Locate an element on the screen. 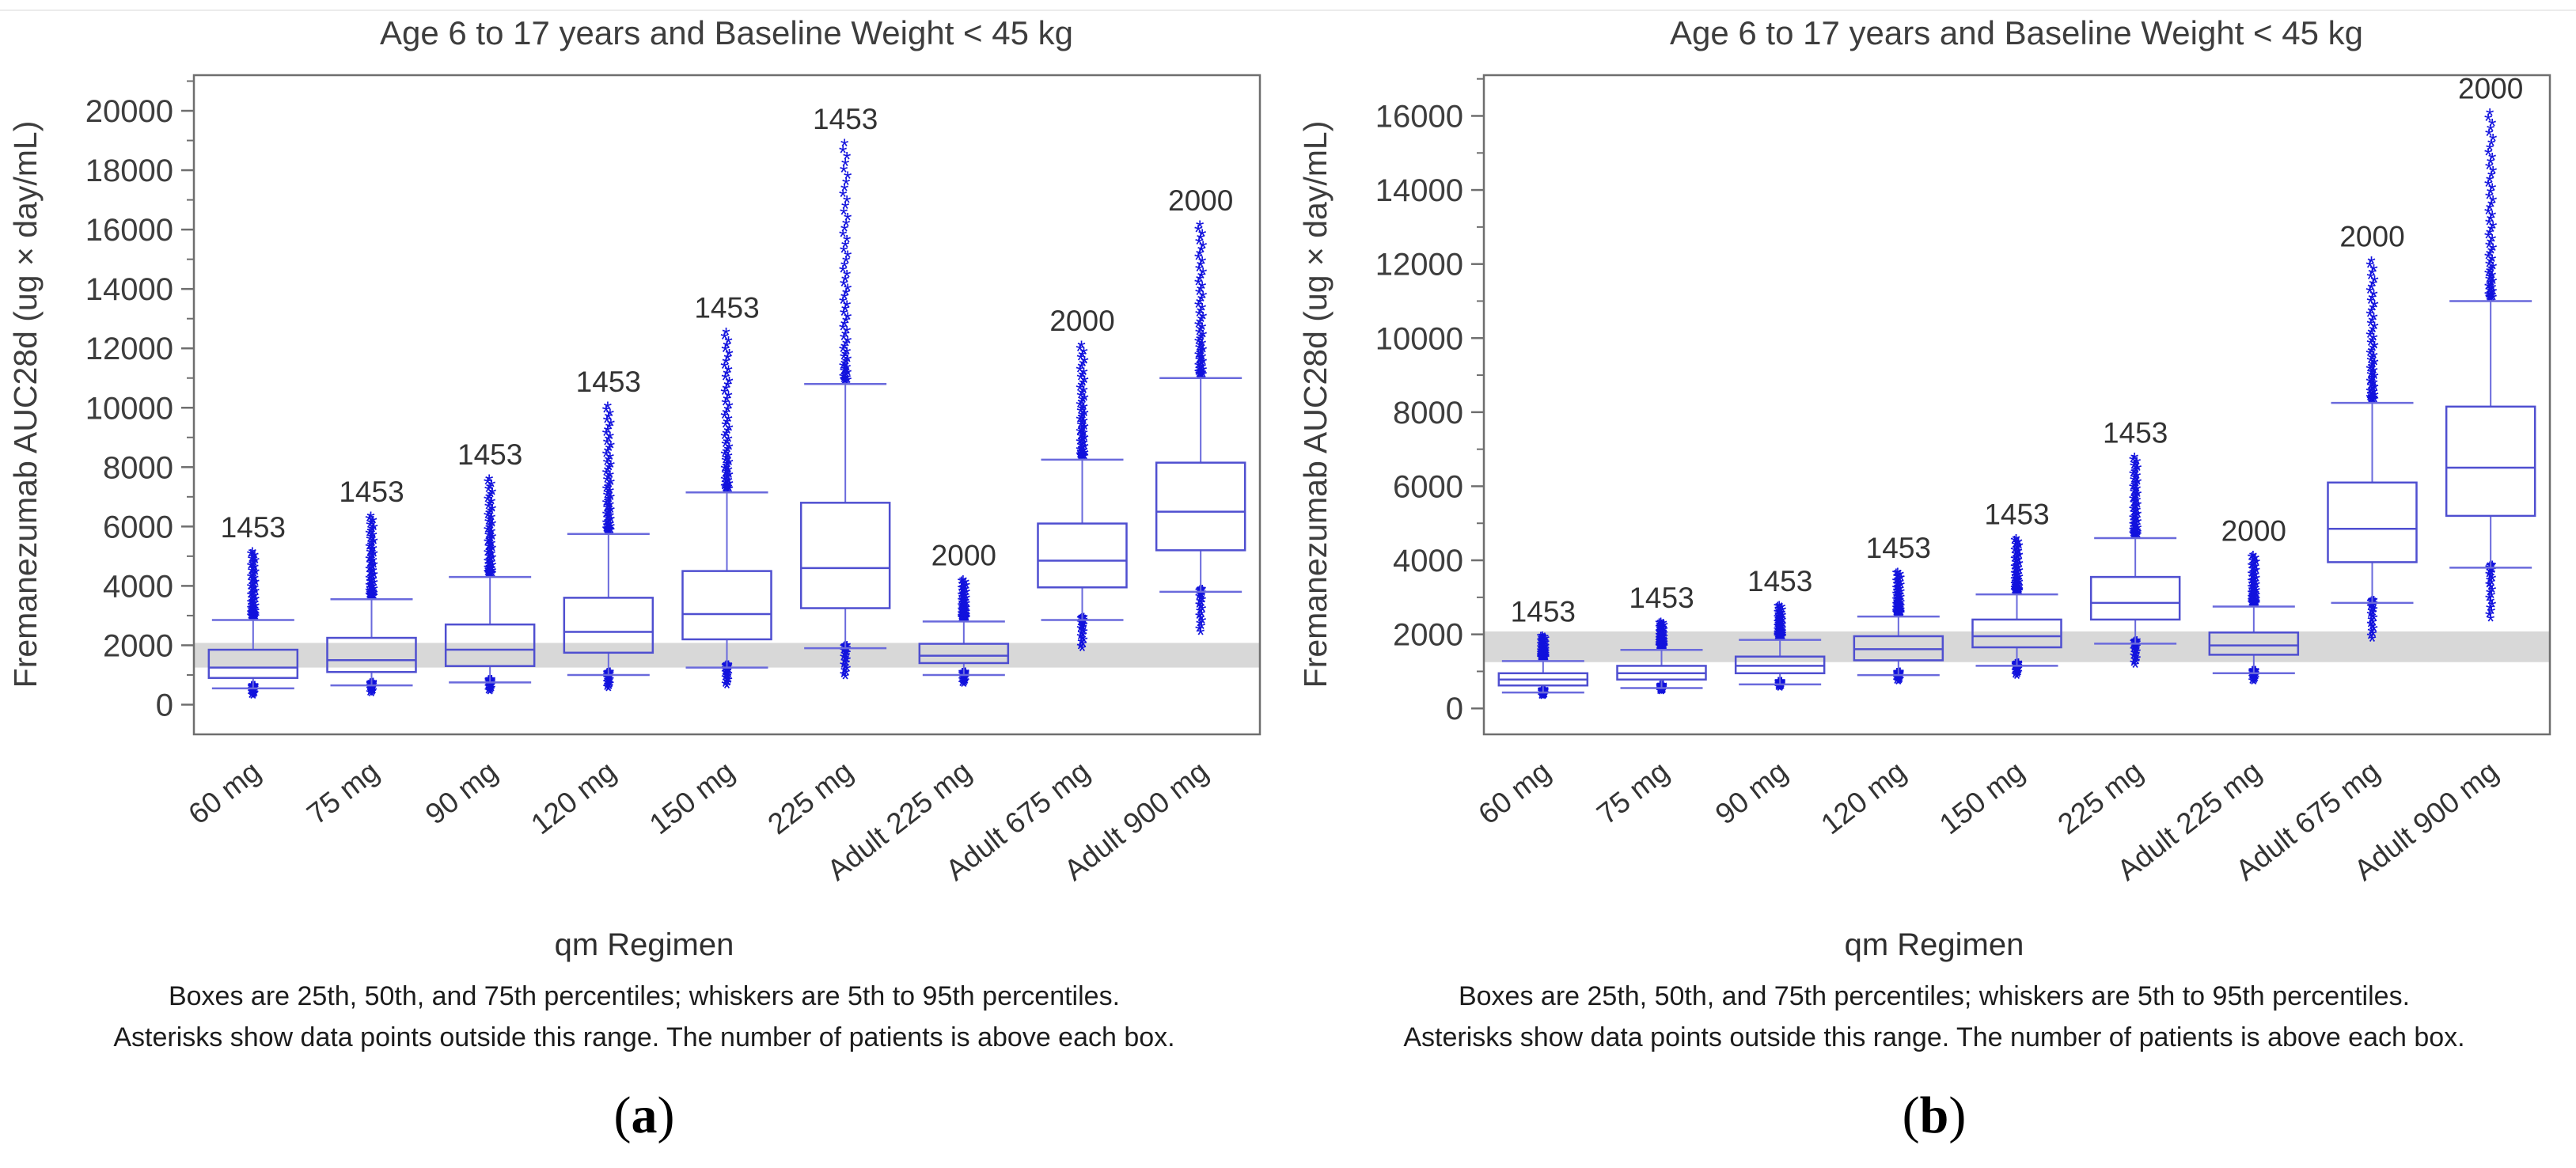  caption-a: (a) is located at coordinates (644, 1116).